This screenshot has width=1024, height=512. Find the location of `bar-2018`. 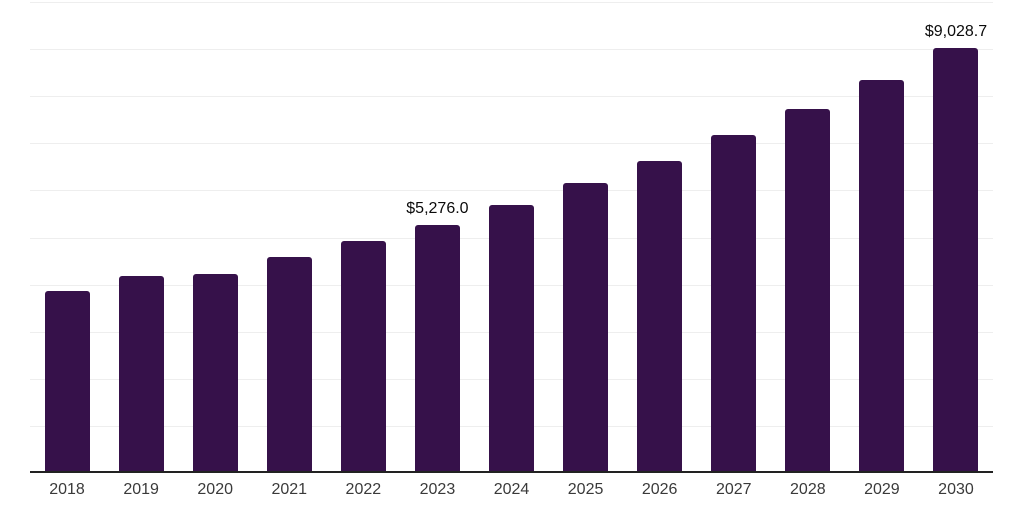

bar-2018 is located at coordinates (67, 382).